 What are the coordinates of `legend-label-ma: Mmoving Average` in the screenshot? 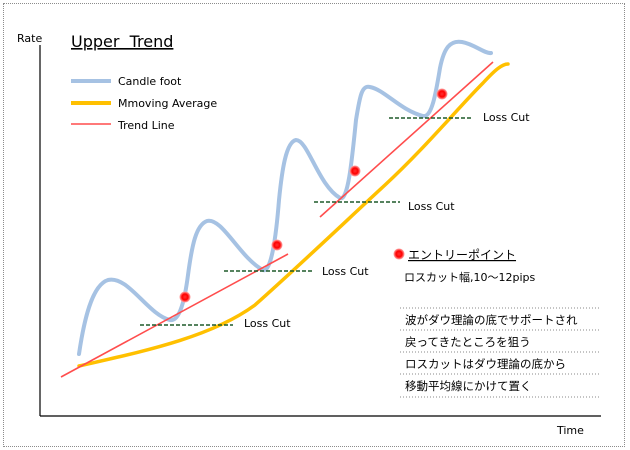 It's located at (167, 103).